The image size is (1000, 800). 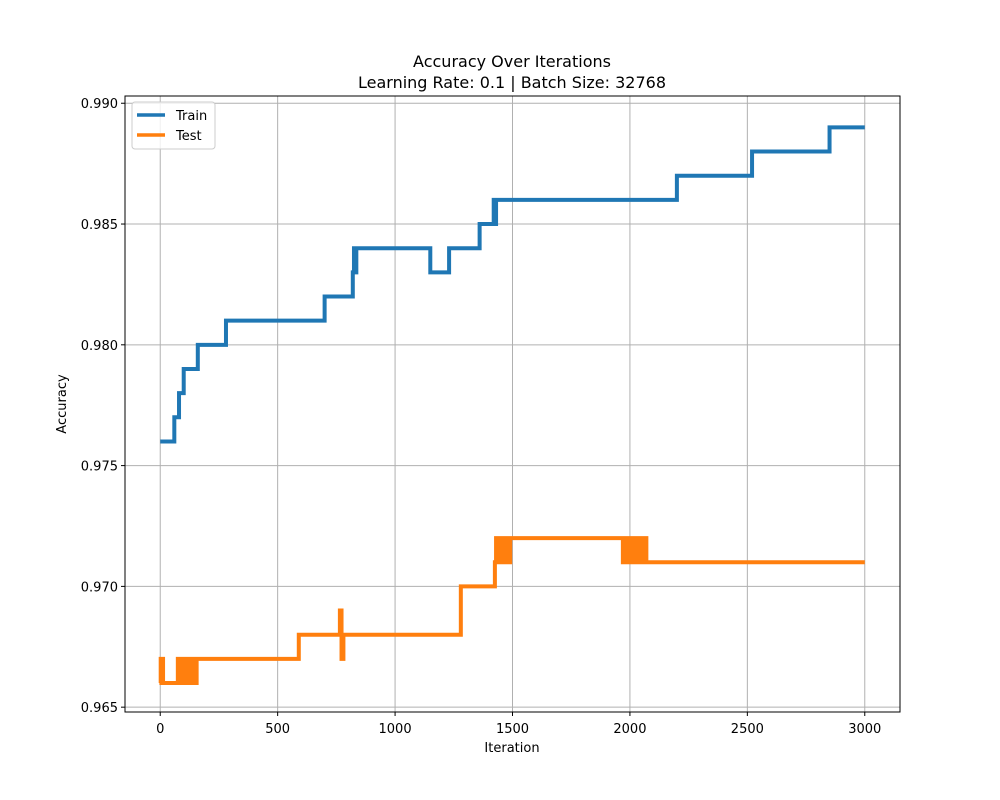 I want to click on x-tick-label: 3000, so click(x=864, y=729).